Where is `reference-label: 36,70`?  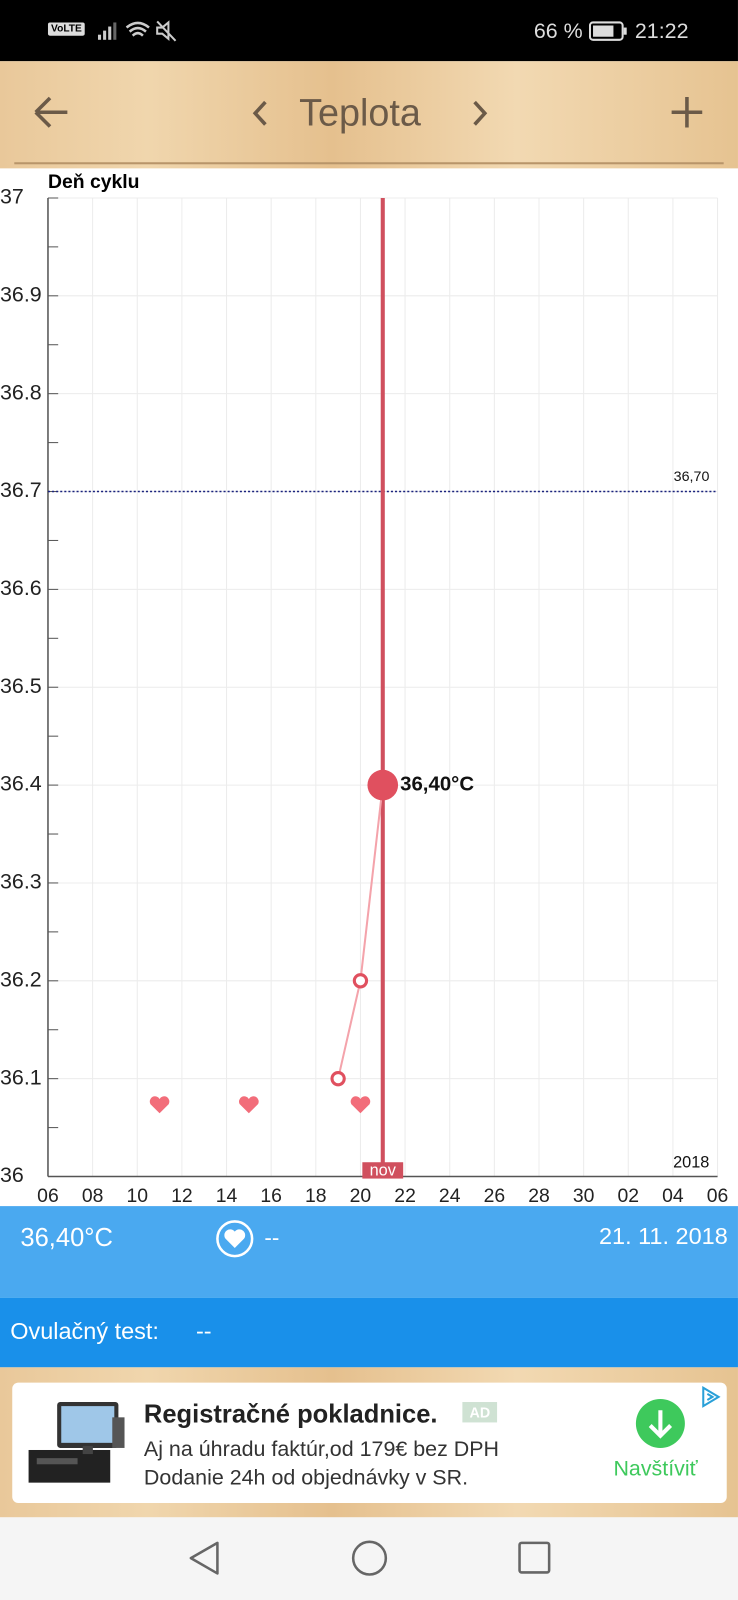
reference-label: 36,70 is located at coordinates (692, 477).